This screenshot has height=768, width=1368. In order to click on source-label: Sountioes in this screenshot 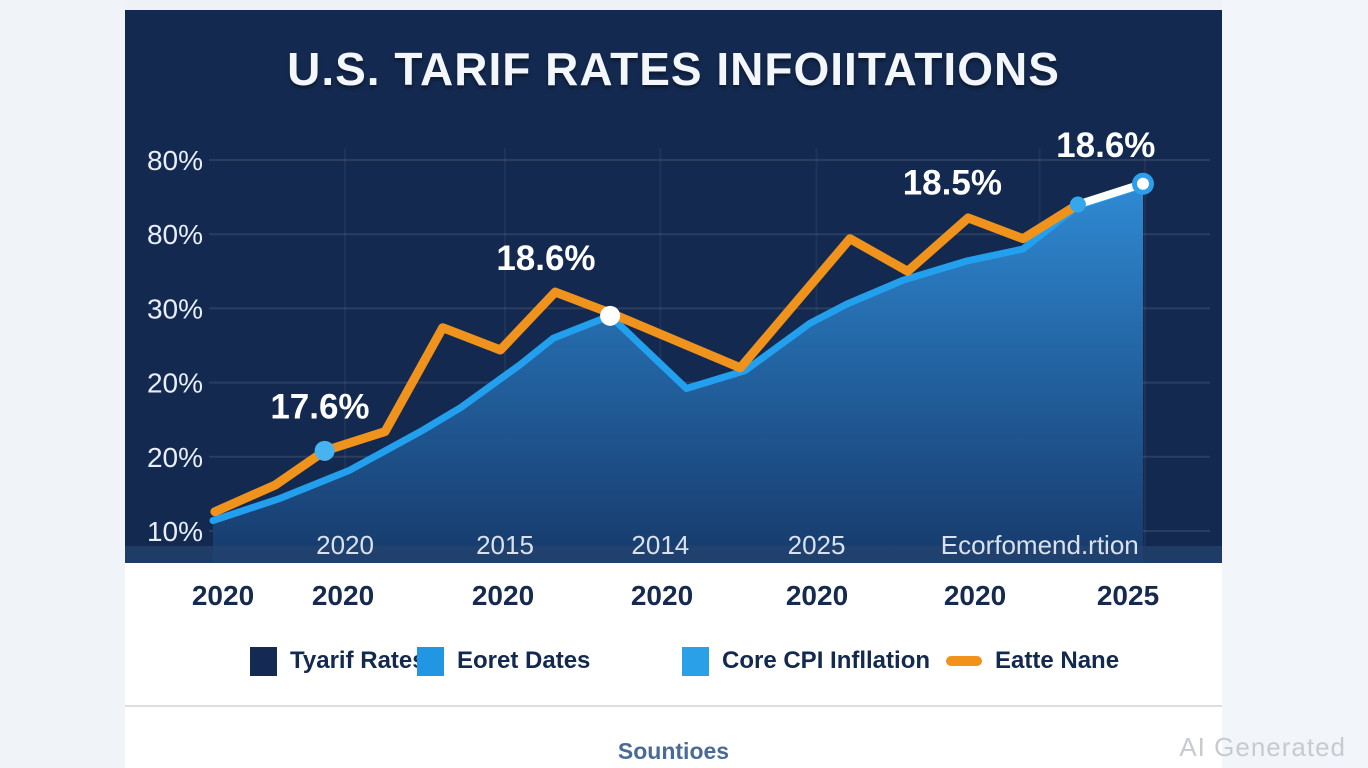, I will do `click(673, 751)`.